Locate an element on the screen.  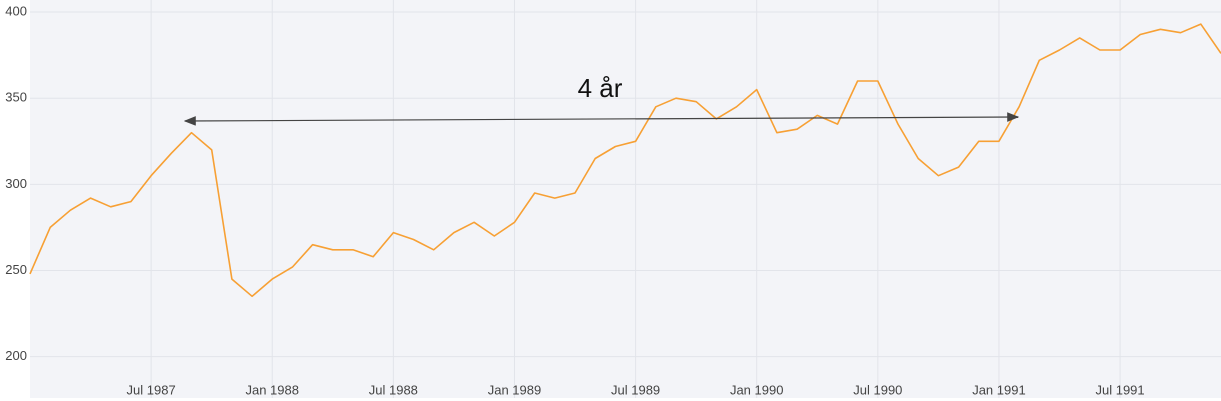
x-tick-label: Jan 1990 is located at coordinates (757, 389).